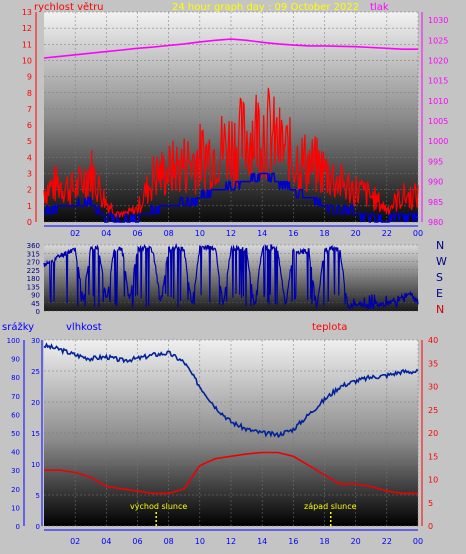 This screenshot has height=554, width=466. Describe the element at coordinates (435, 202) in the screenshot. I see `pressure-tick-label: 985` at that location.